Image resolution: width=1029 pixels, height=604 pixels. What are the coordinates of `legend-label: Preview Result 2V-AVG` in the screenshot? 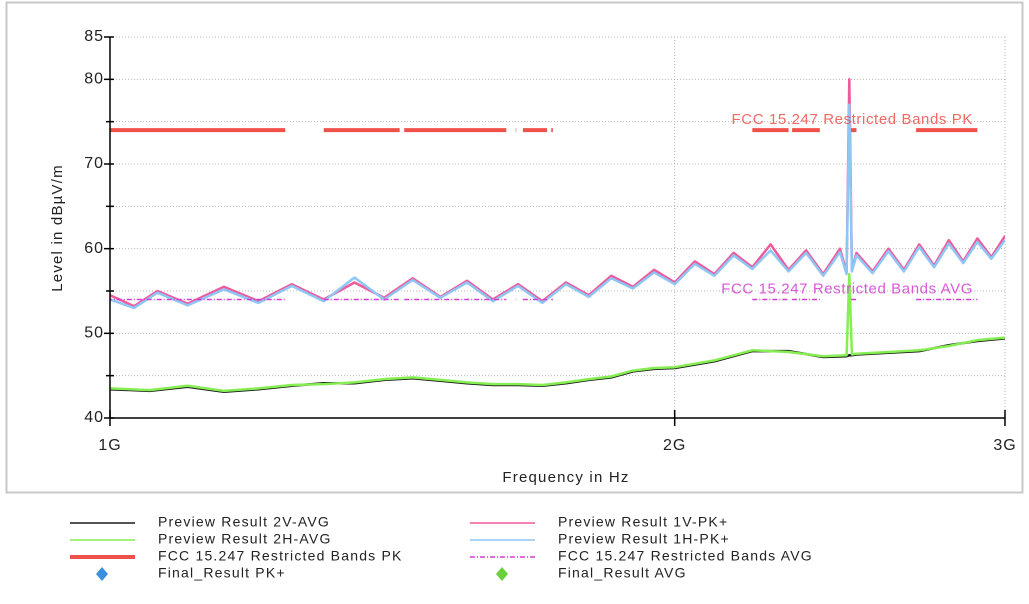 It's located at (244, 522).